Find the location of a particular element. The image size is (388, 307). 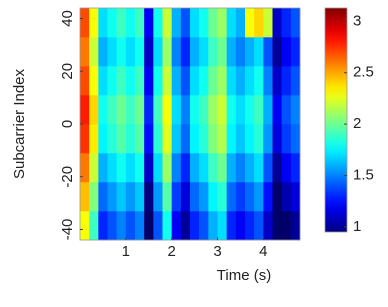

y-tick-label: -40 is located at coordinates (67, 230).